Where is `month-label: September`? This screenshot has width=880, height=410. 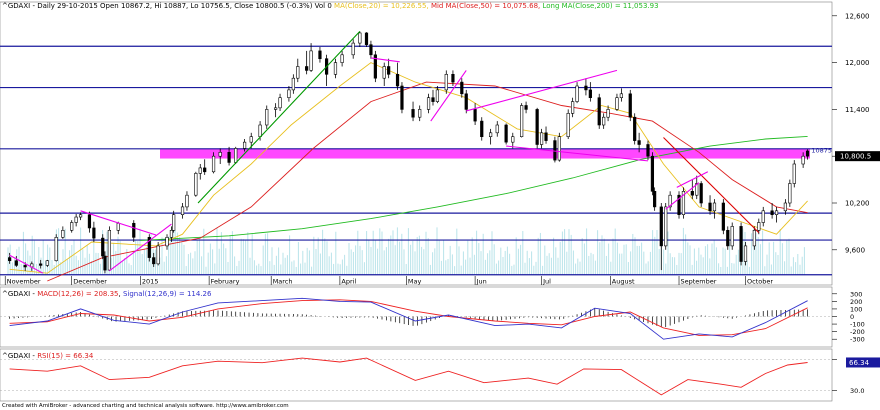
month-label: September is located at coordinates (699, 282).